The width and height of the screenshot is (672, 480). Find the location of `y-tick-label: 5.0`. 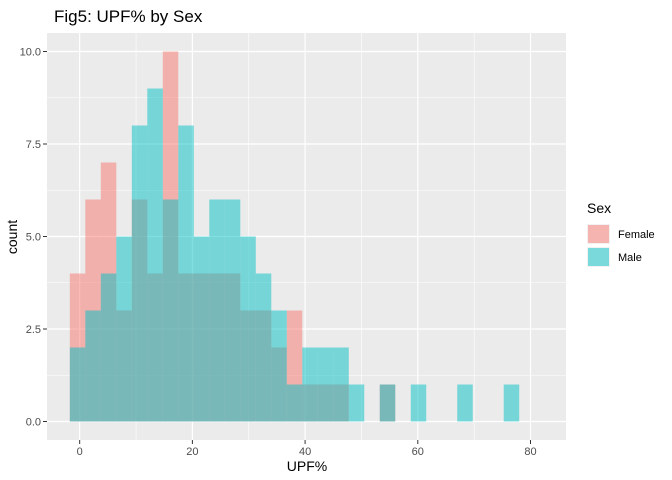

y-tick-label: 5.0 is located at coordinates (33, 238).